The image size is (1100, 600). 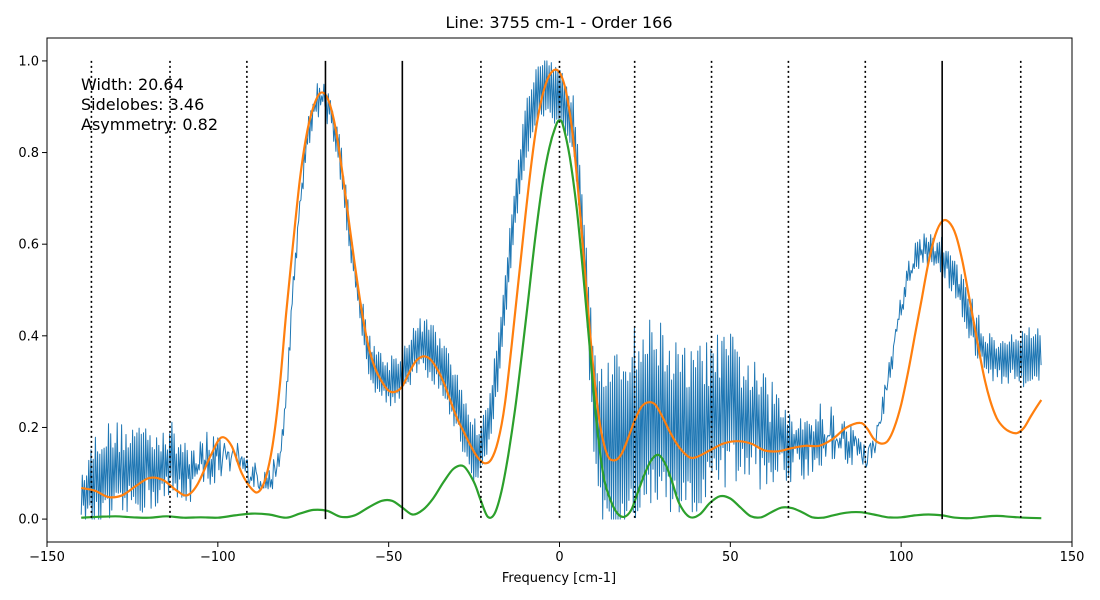 I want to click on x-tick-label: 150, so click(x=1072, y=557).